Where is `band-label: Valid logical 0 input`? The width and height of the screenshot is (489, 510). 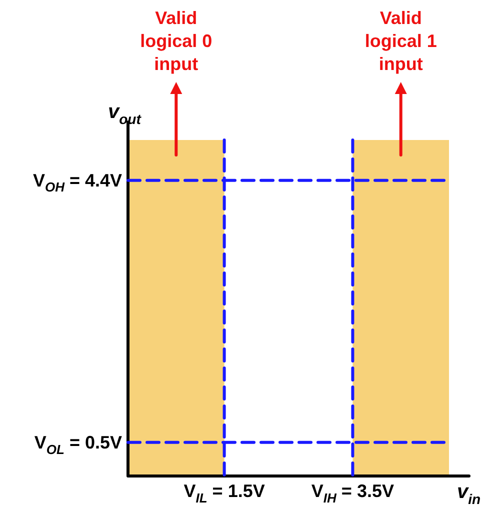
band-label: Valid logical 0 input is located at coordinates (176, 41).